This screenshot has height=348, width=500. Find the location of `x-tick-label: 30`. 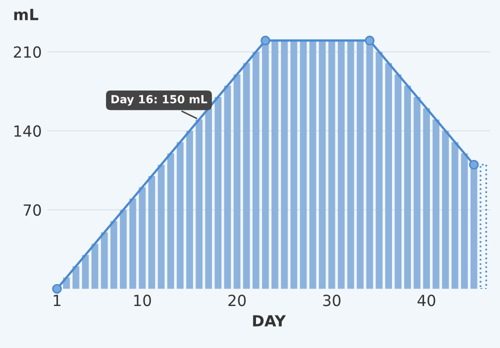

x-tick-label: 30 is located at coordinates (331, 300).